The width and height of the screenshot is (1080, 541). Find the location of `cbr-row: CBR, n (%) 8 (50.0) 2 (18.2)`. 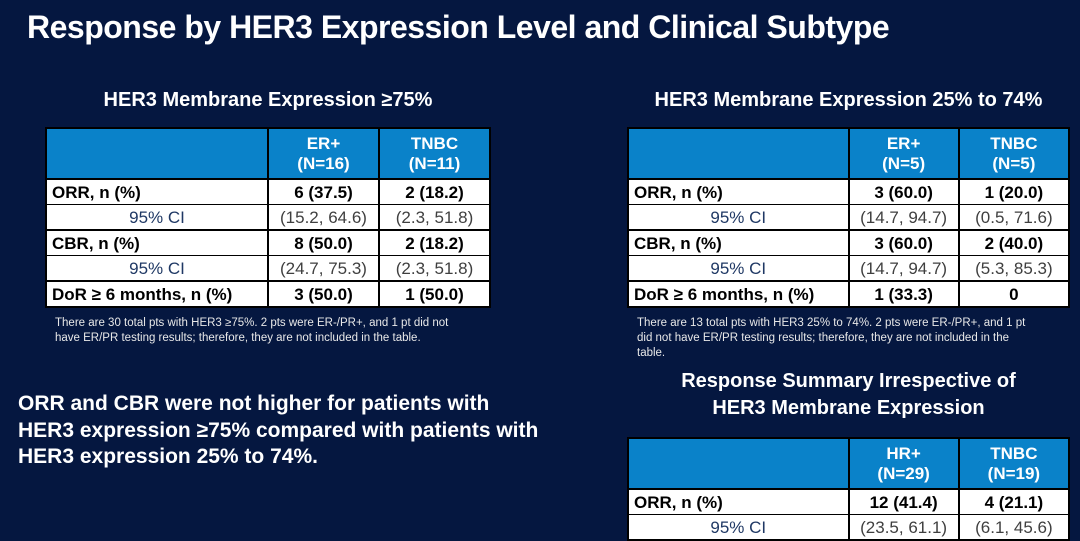

cbr-row: CBR, n (%) 8 (50.0) 2 (18.2) is located at coordinates (268, 243).